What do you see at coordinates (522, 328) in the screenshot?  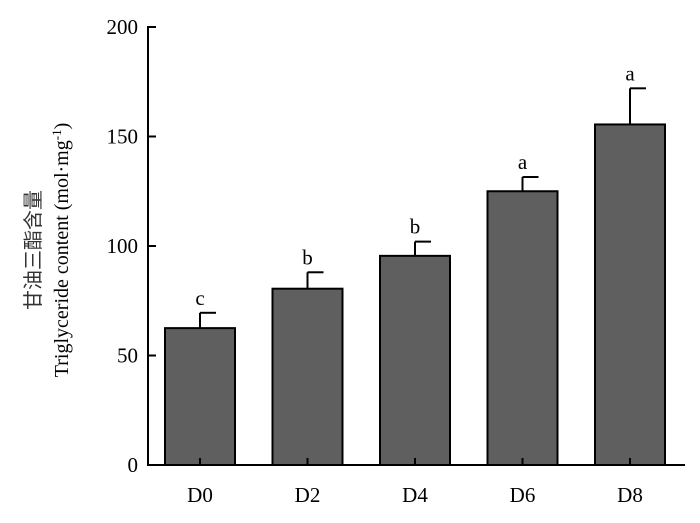 I see `bar-d6` at bounding box center [522, 328].